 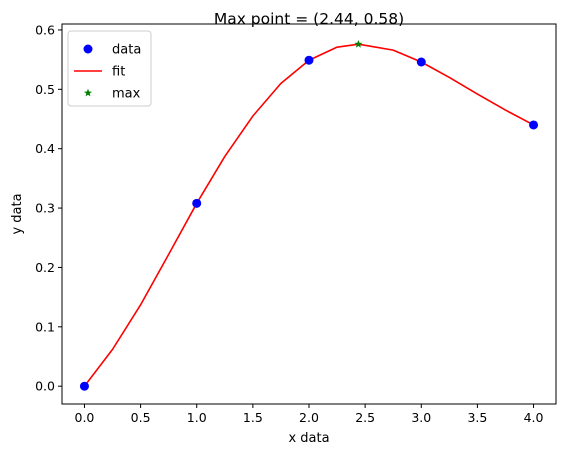 What do you see at coordinates (45, 386) in the screenshot?
I see `y-tick-label: 0.0` at bounding box center [45, 386].